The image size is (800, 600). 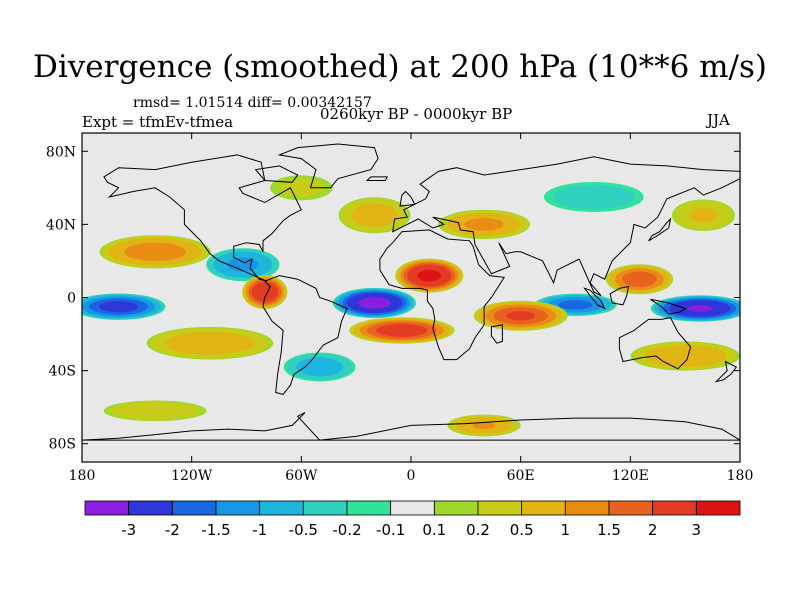 What do you see at coordinates (566, 530) in the screenshot?
I see `colorbar-label: 1` at bounding box center [566, 530].